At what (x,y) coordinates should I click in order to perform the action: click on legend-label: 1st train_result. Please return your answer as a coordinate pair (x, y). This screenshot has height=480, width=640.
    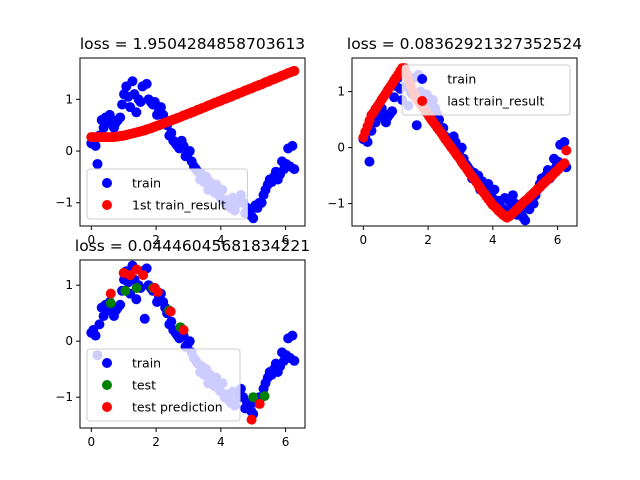
    Looking at the image, I should click on (179, 205).